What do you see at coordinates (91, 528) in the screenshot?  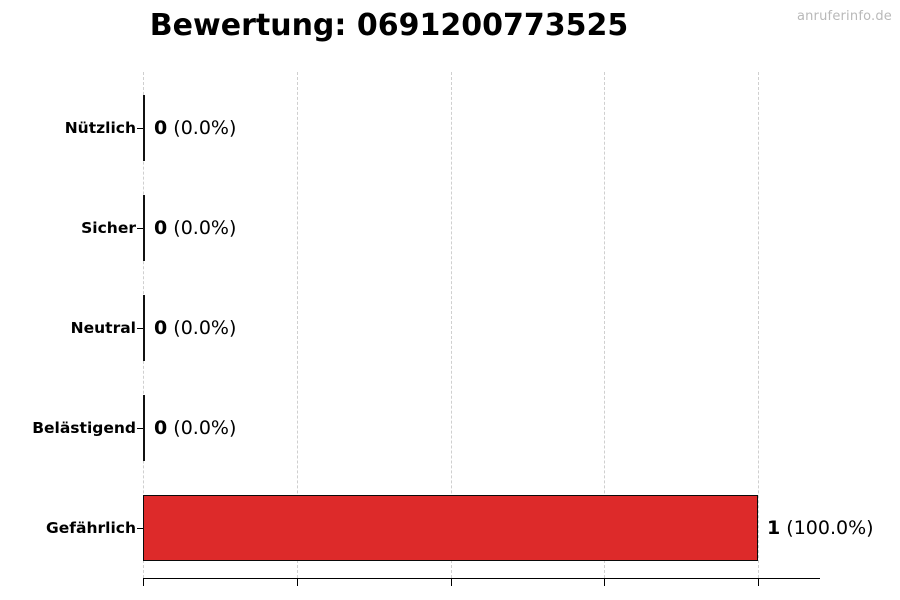 I see `y-axis-label-gefaehrlich: Gefährlich` at bounding box center [91, 528].